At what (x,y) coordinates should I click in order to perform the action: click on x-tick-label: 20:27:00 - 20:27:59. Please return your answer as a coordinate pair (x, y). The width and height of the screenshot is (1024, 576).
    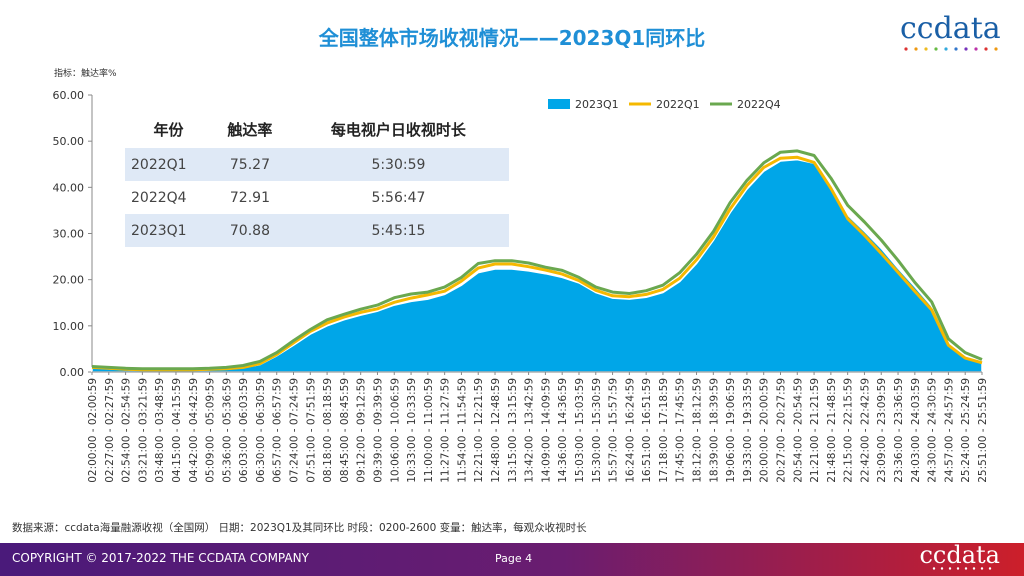
    Looking at the image, I should click on (782, 430).